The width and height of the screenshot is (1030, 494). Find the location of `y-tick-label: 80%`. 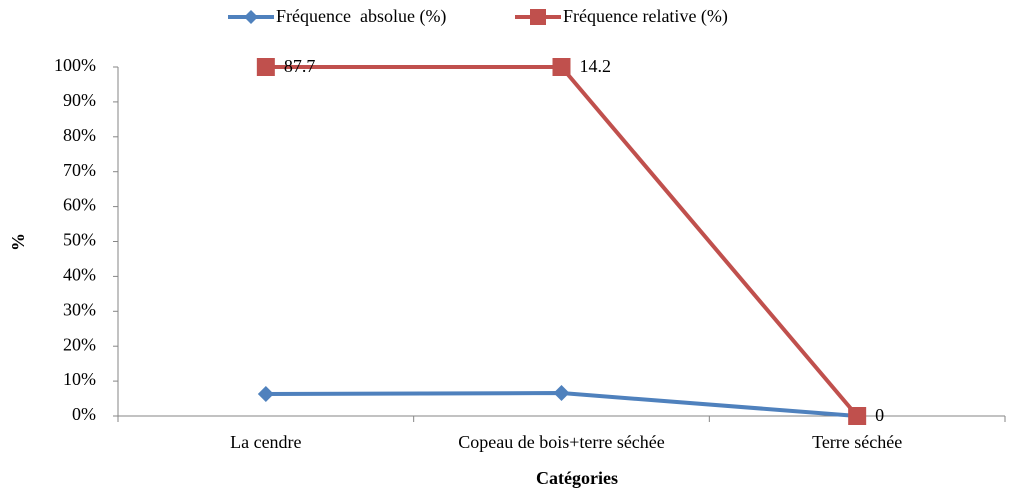

y-tick-label: 80% is located at coordinates (79, 135).